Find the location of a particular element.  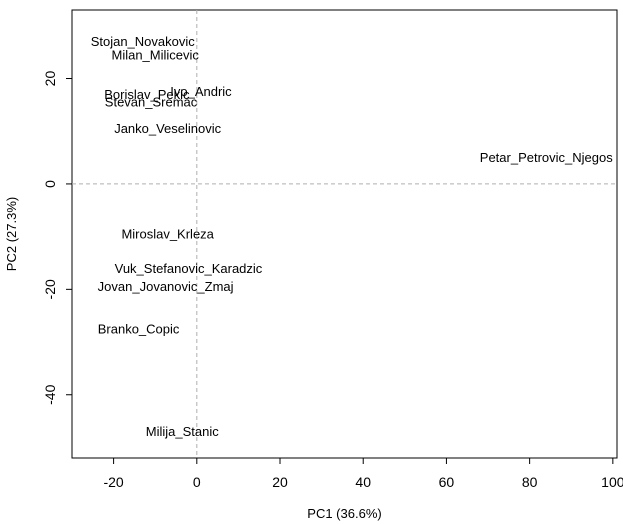

point-label: Borislav_Pekic is located at coordinates (147, 94).